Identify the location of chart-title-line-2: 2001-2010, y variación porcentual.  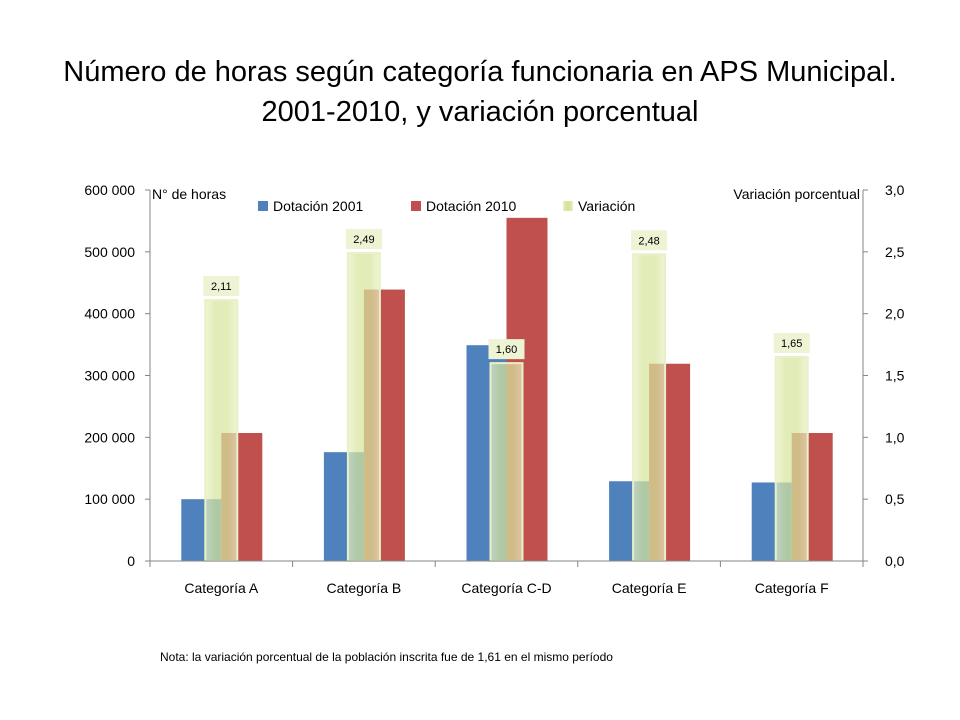
(480, 112).